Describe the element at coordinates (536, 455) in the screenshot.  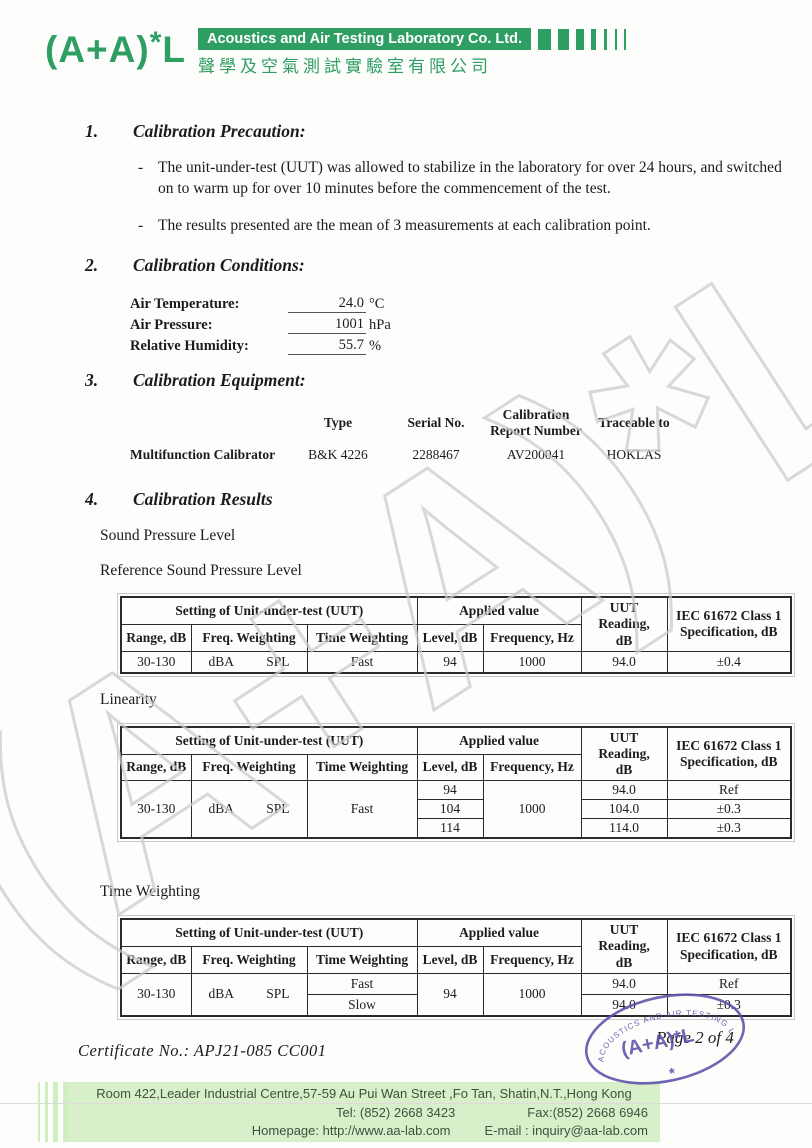
I see `equip-report: AV200041` at that location.